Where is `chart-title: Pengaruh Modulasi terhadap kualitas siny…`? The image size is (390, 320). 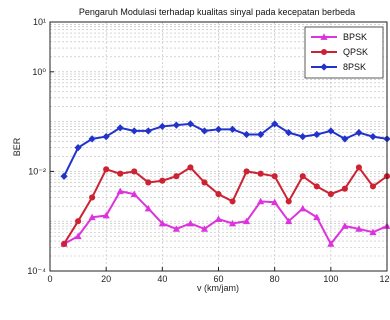
chart-title: Pengaruh Modulasi terhadap kualitas siny… is located at coordinates (217, 12).